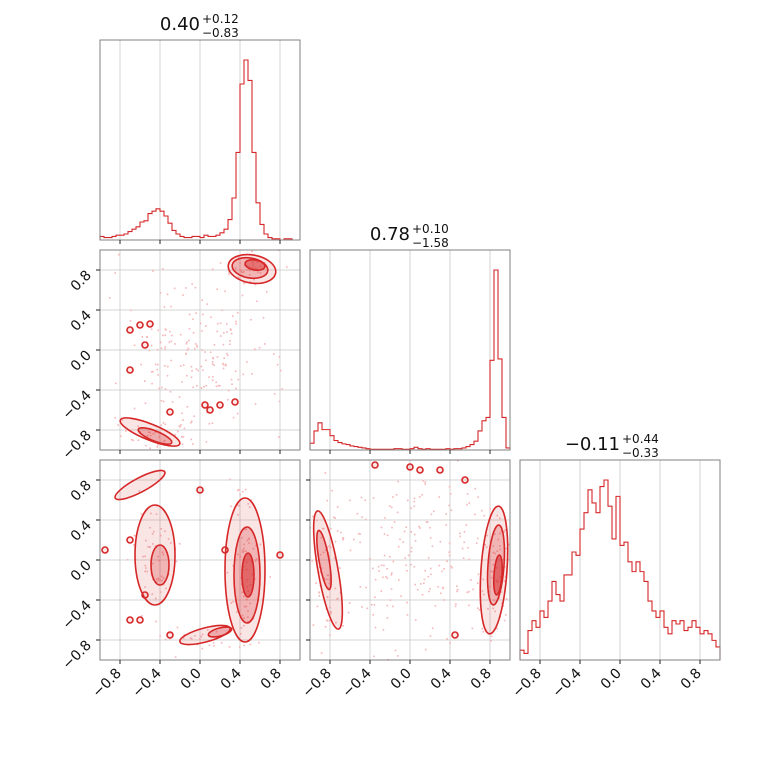  Describe the element at coordinates (191, 679) in the screenshot. I see `x-tick-label: 0.0` at that location.